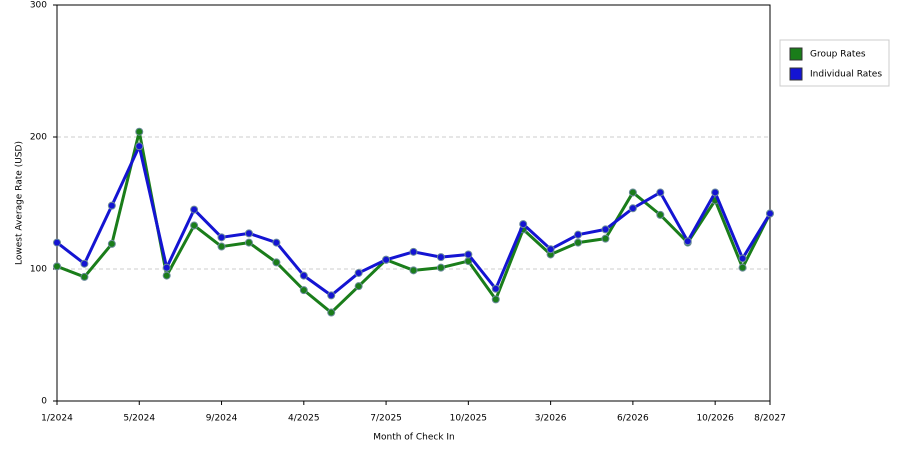  I want to click on legend-label: Group Rates, so click(838, 55).